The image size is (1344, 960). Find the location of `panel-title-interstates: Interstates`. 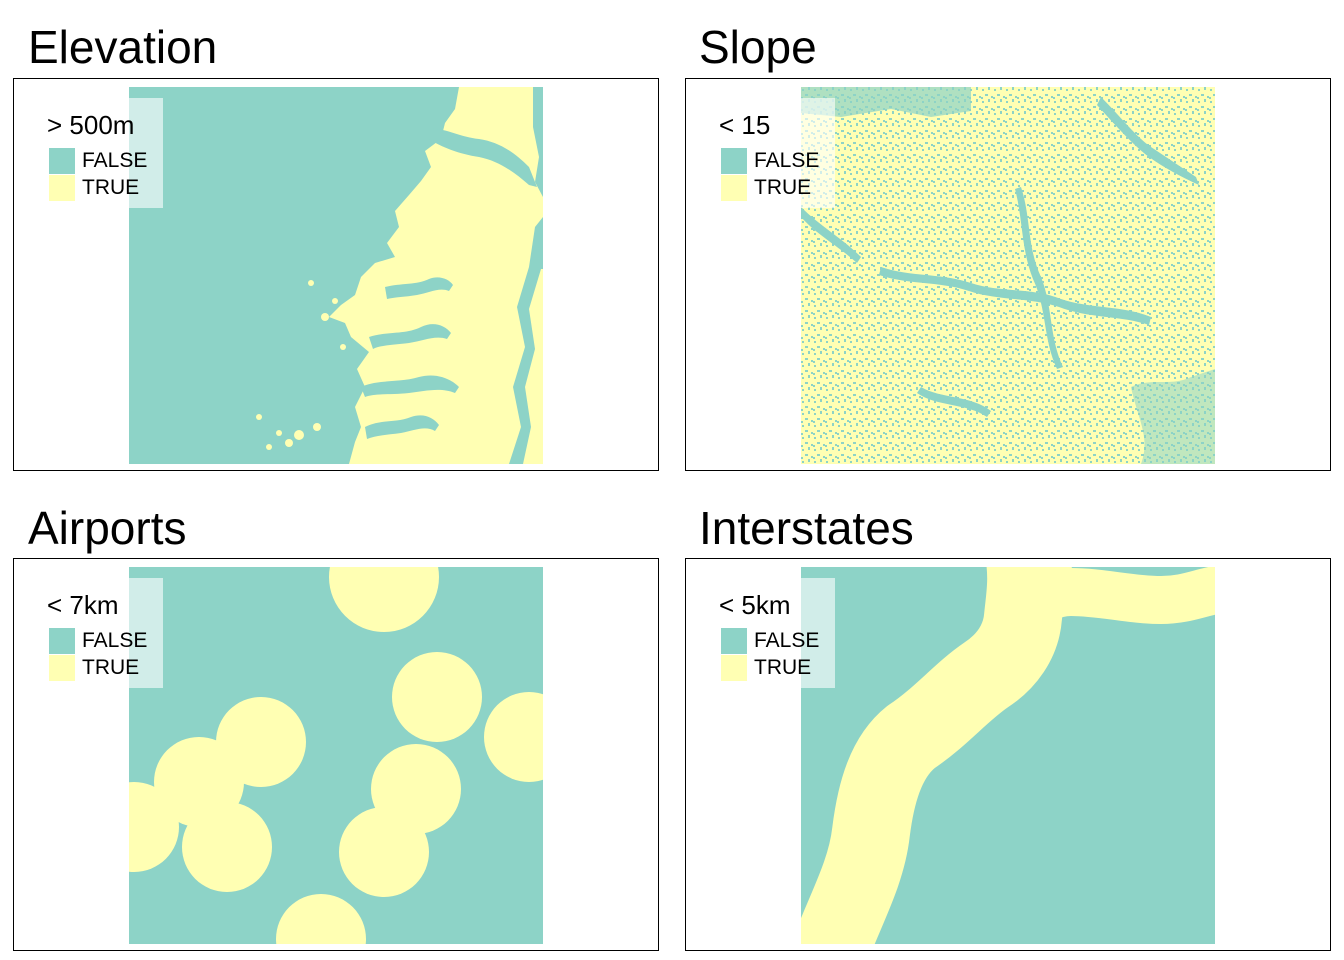

panel-title-interstates: Interstates is located at coordinates (806, 528).